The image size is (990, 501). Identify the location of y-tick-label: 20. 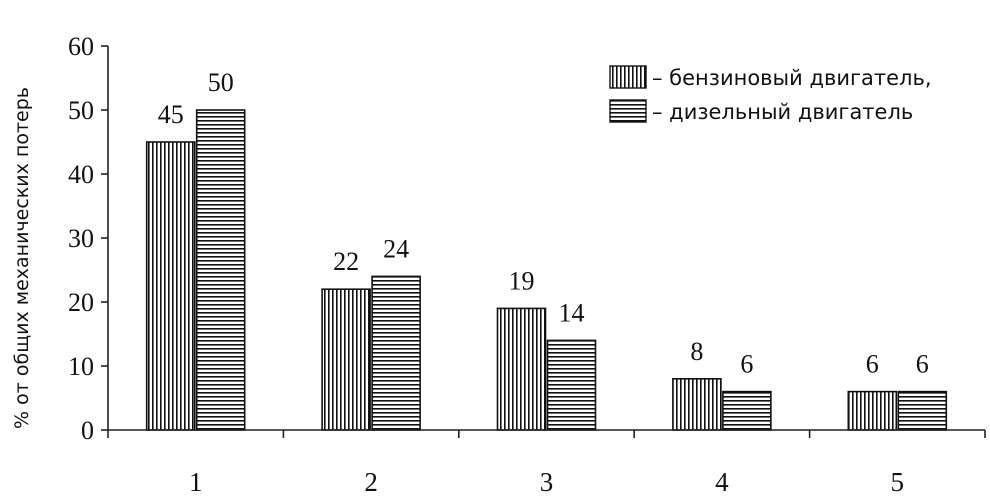
(81, 302).